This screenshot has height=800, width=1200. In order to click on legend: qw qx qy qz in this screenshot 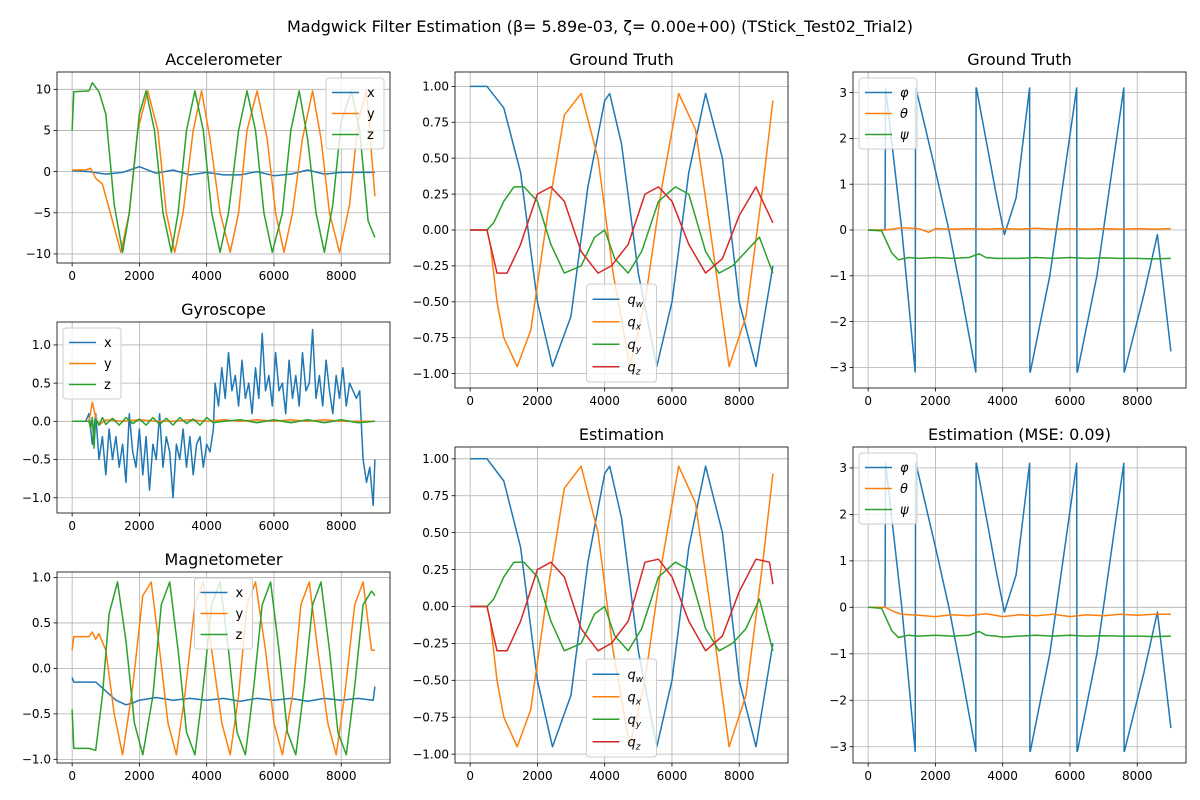, I will do `click(621, 708)`.